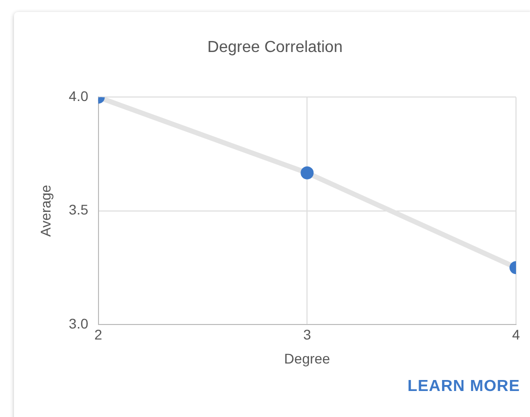  What do you see at coordinates (78, 210) in the screenshot?
I see `y-tick-label: 3.5` at bounding box center [78, 210].